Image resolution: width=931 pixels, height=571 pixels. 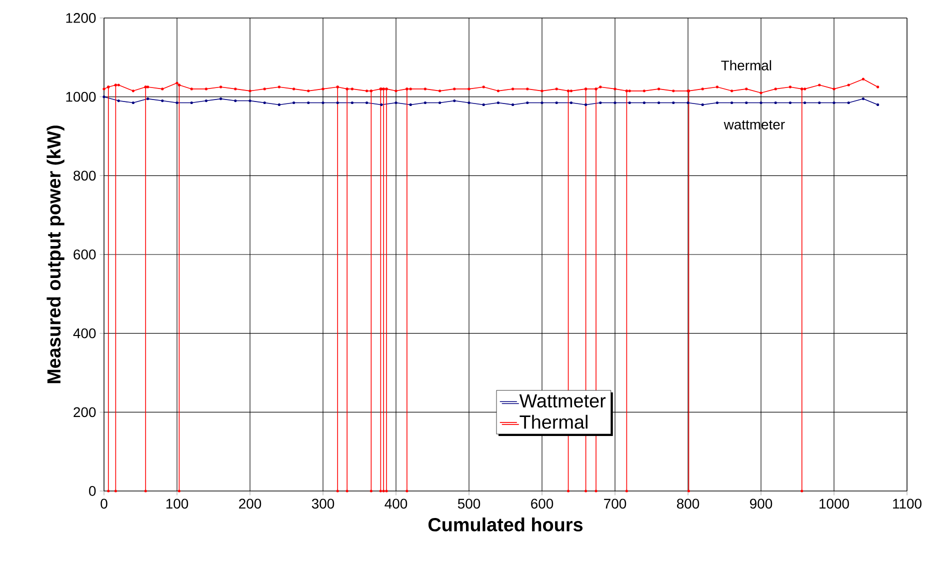 What do you see at coordinates (834, 503) in the screenshot?
I see `x-tick-label: 1000` at bounding box center [834, 503].